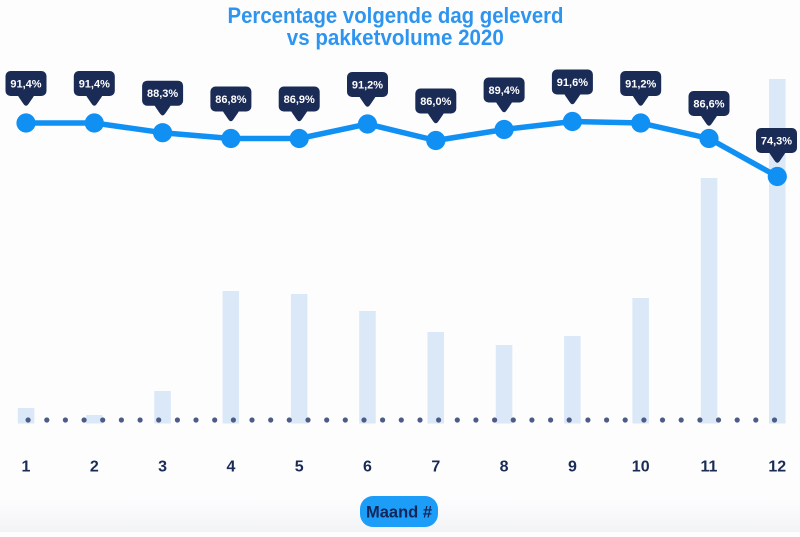 The width and height of the screenshot is (800, 537). Describe the element at coordinates (435, 467) in the screenshot. I see `svg-text: 7` at that location.